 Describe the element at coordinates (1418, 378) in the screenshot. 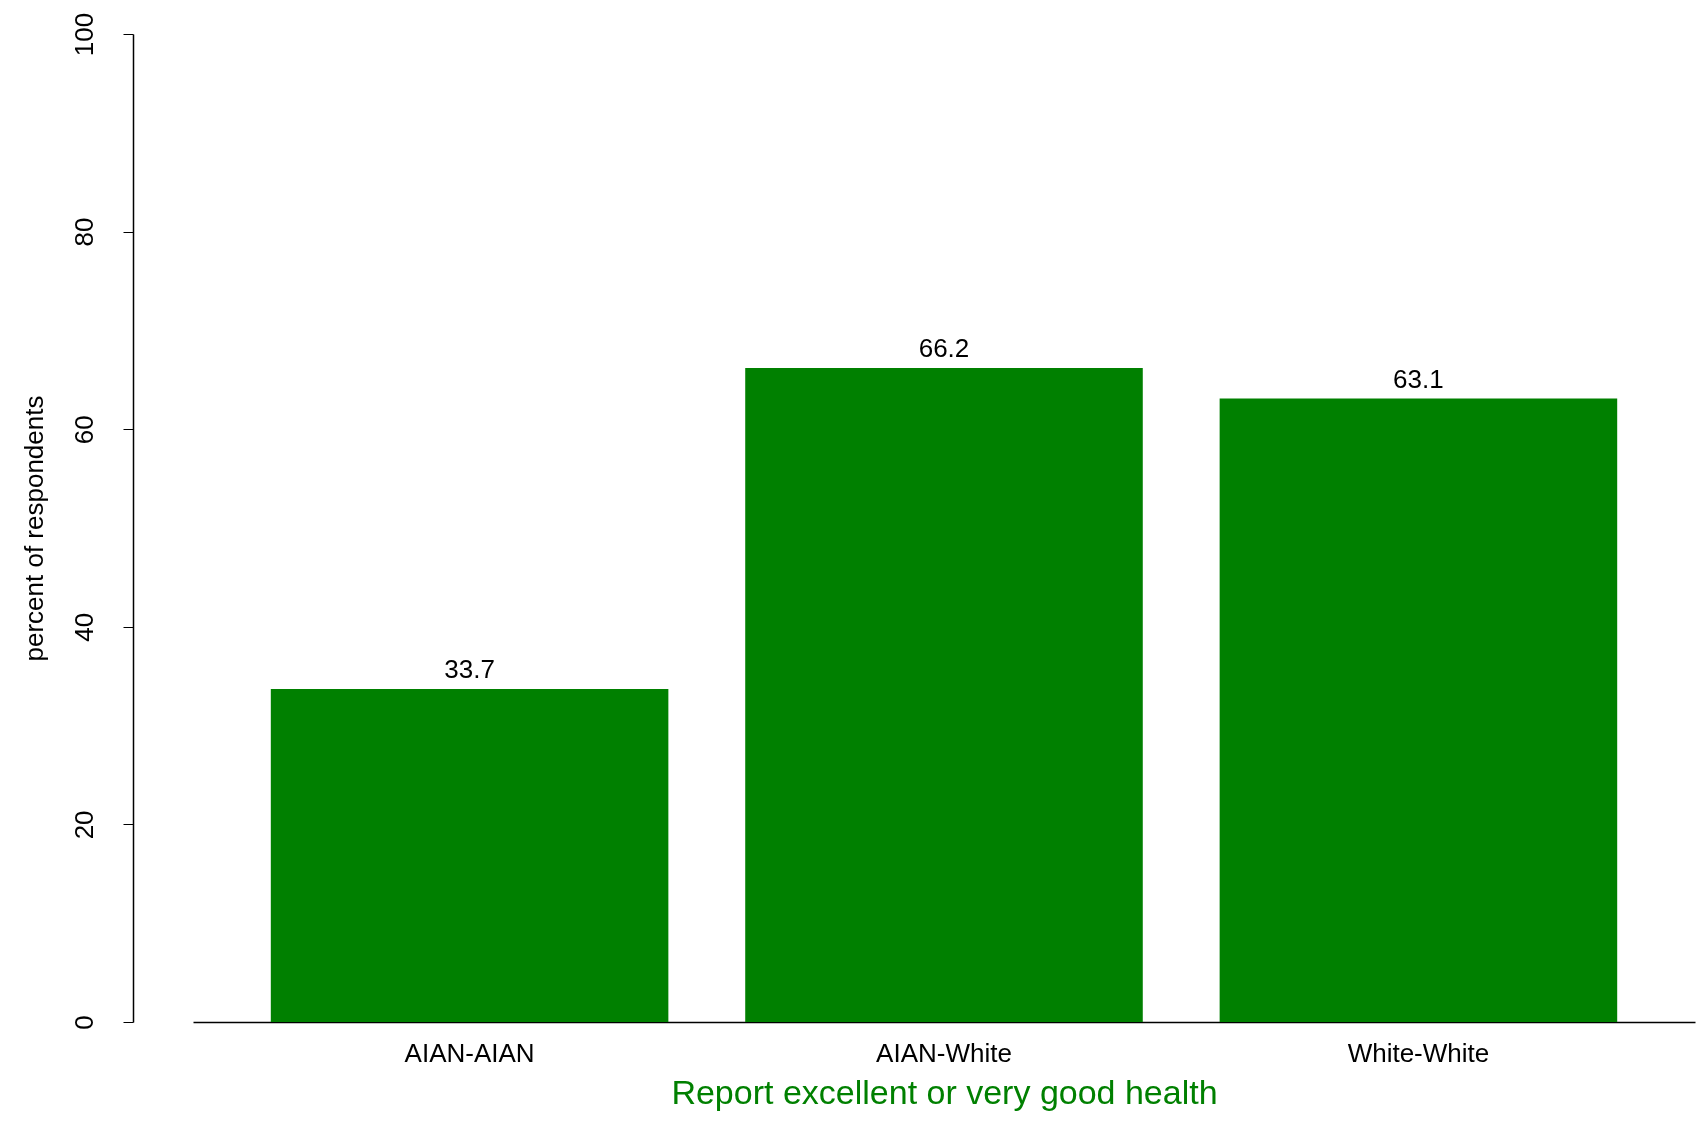

I see `data-label: 63.1` at that location.